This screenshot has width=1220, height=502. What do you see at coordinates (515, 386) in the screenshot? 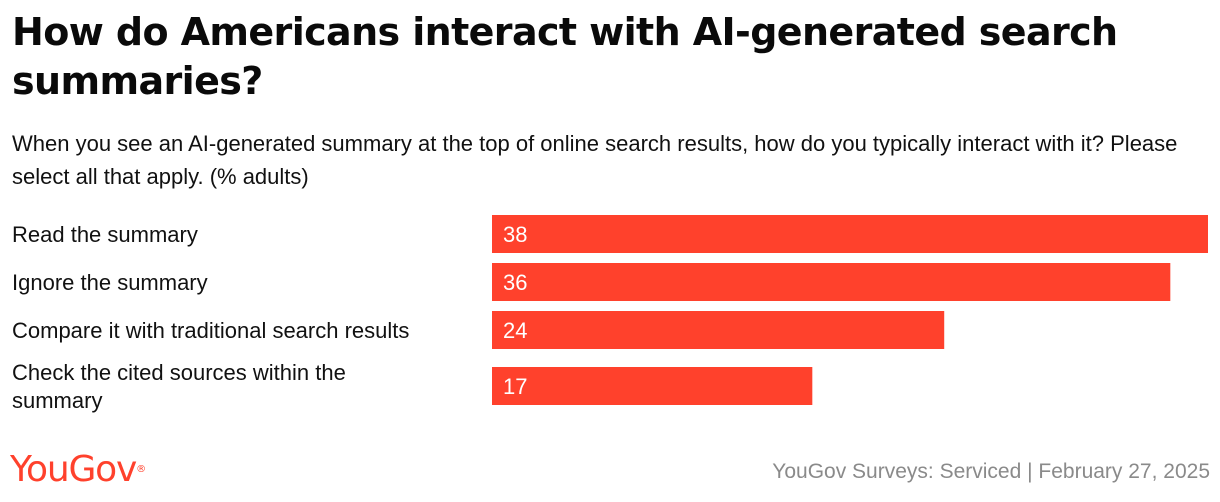
I see `value-label: 17` at bounding box center [515, 386].